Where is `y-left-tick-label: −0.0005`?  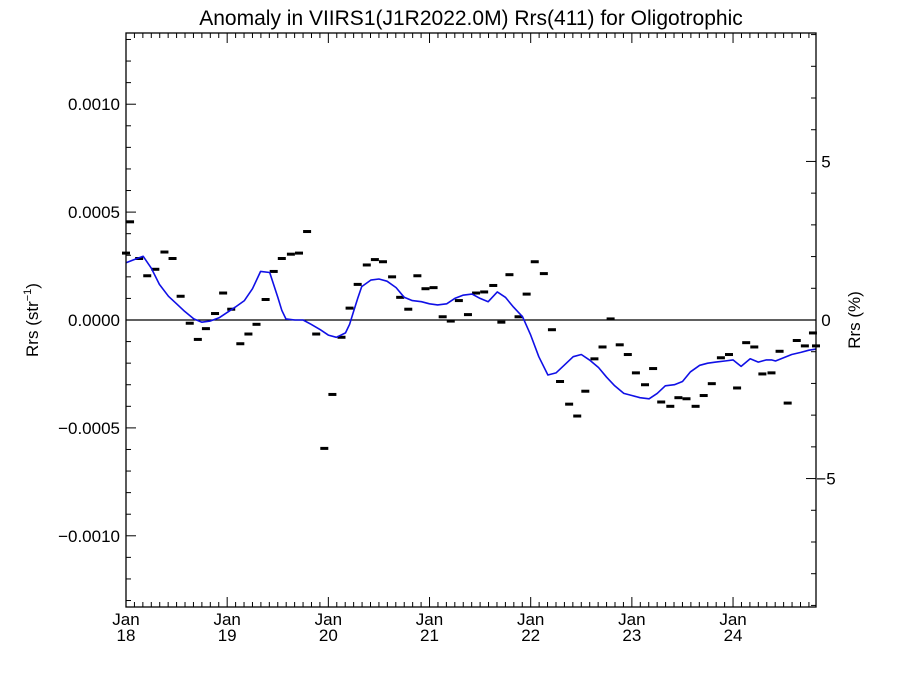
y-left-tick-label: −0.0005 is located at coordinates (89, 428).